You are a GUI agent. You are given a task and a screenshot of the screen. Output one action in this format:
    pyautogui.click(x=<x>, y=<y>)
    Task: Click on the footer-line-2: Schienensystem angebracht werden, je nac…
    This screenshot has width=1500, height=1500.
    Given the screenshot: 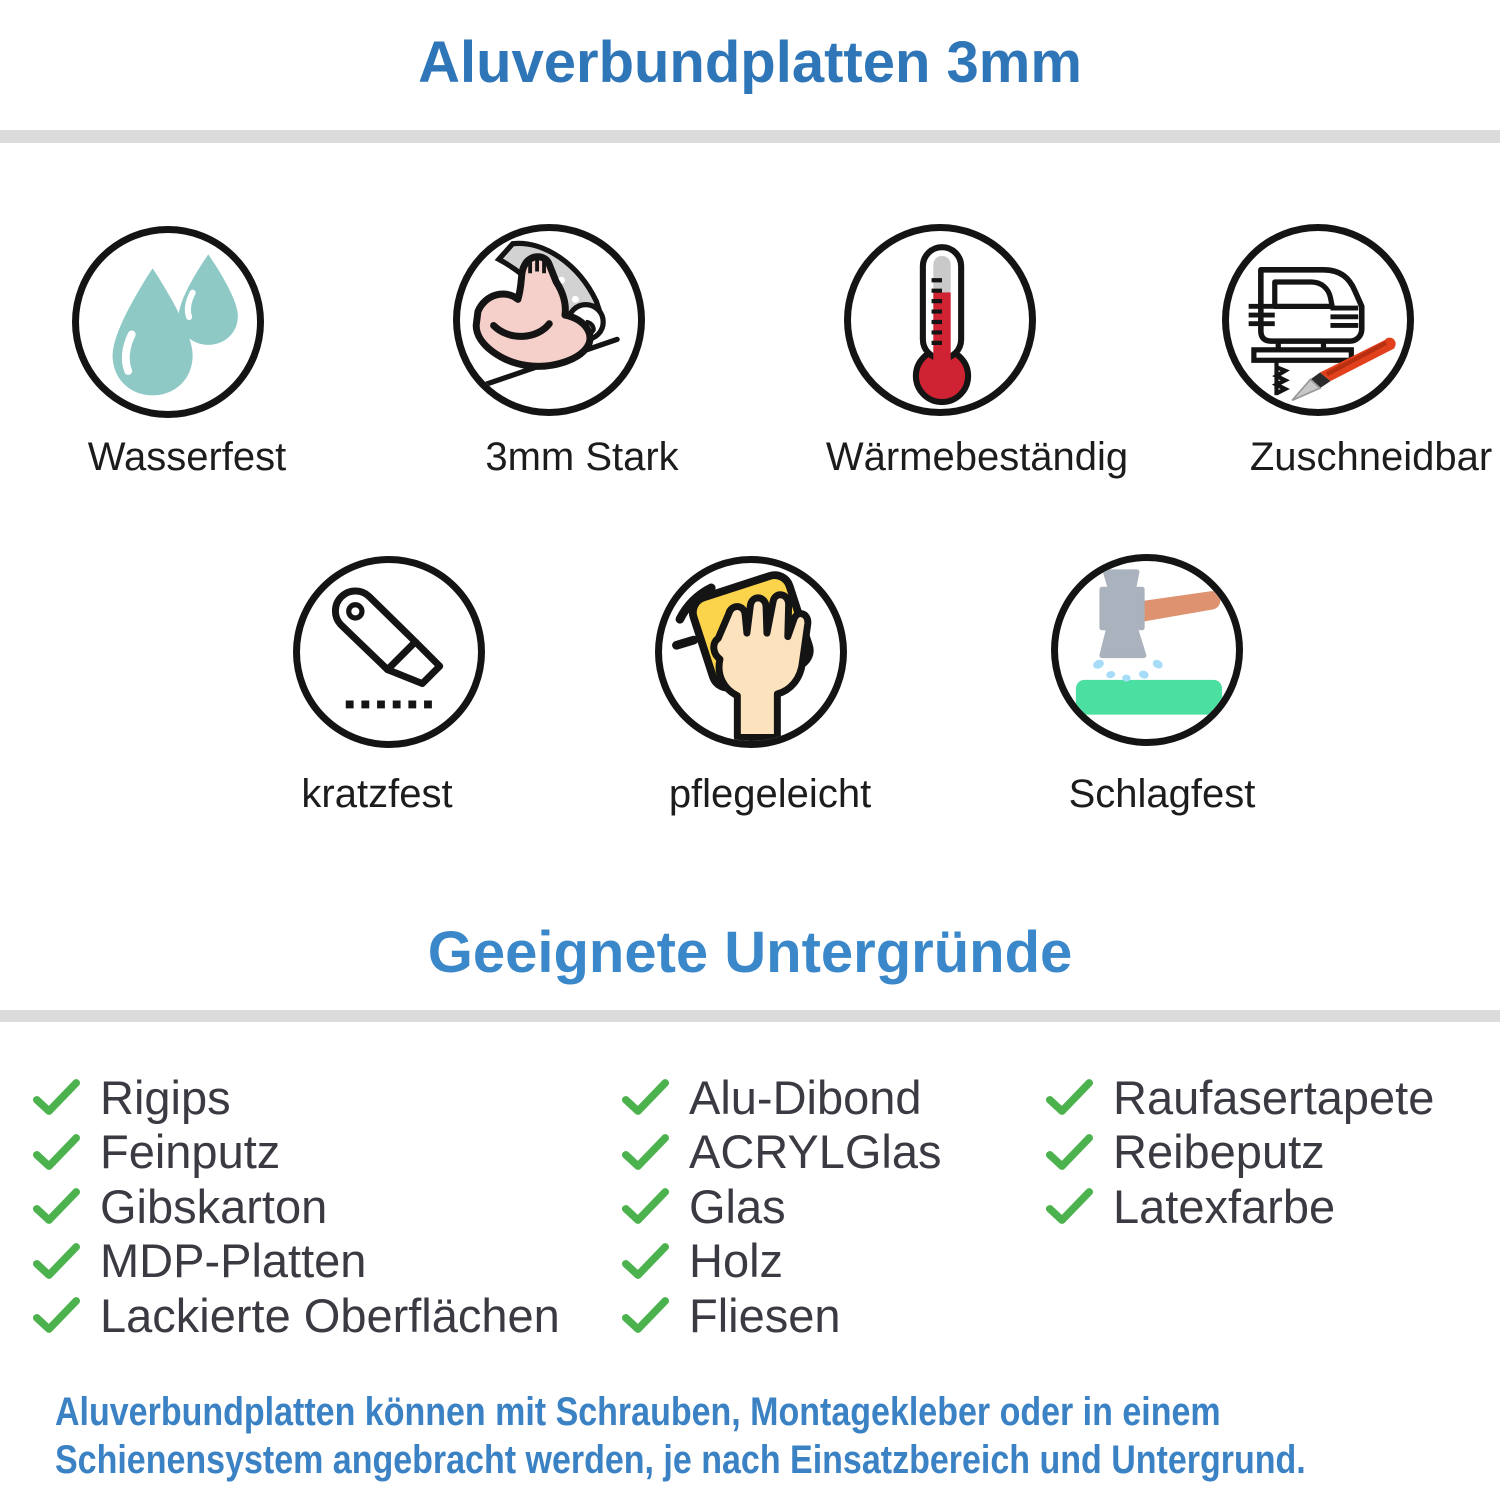 What is the action you would take?
    pyautogui.click(x=680, y=1460)
    